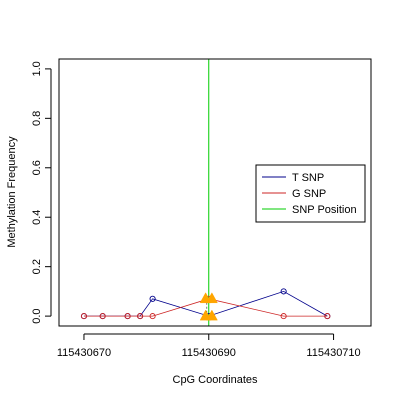 The height and width of the screenshot is (400, 400). What do you see at coordinates (37, 118) in the screenshot?
I see `y-tick-label: 0.8` at bounding box center [37, 118].